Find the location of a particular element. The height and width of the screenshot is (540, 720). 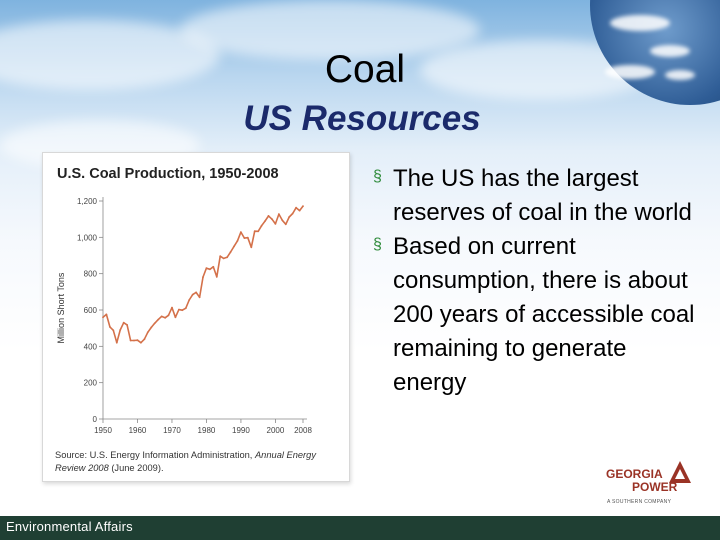

chart-x-axis: 1950 1960 1970 1980 1990 2000 2008 is located at coordinates (203, 426).